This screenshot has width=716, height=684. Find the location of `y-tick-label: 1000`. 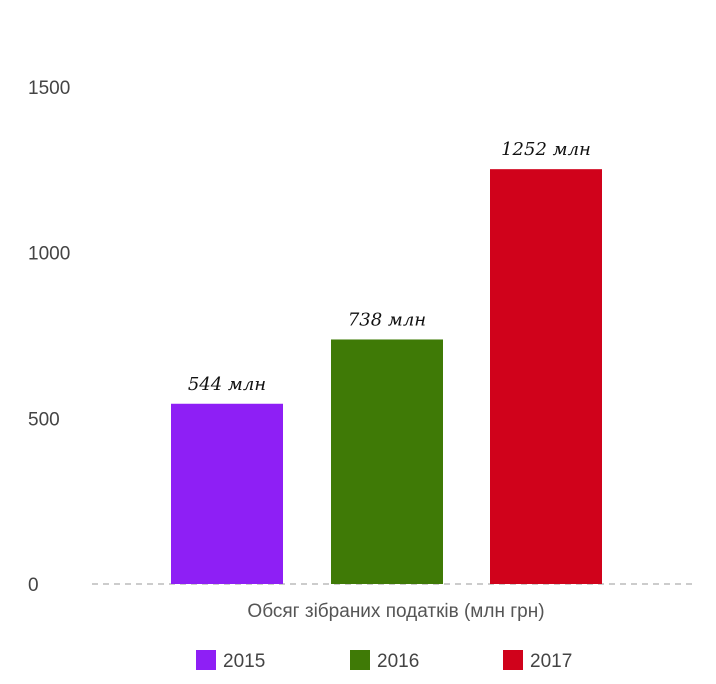

y-tick-label: 1000 is located at coordinates (49, 254).